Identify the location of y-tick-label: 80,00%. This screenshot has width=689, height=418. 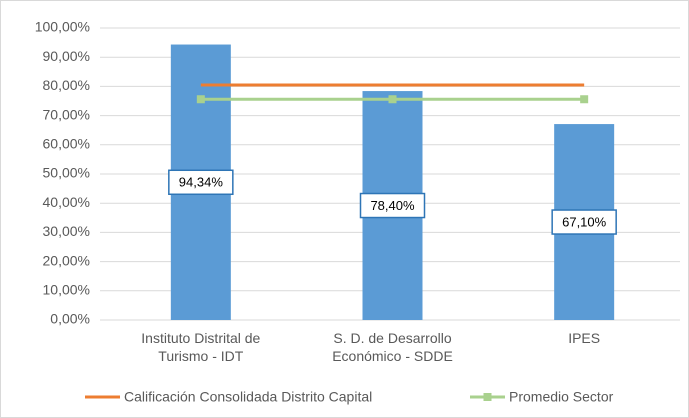
(66, 85).